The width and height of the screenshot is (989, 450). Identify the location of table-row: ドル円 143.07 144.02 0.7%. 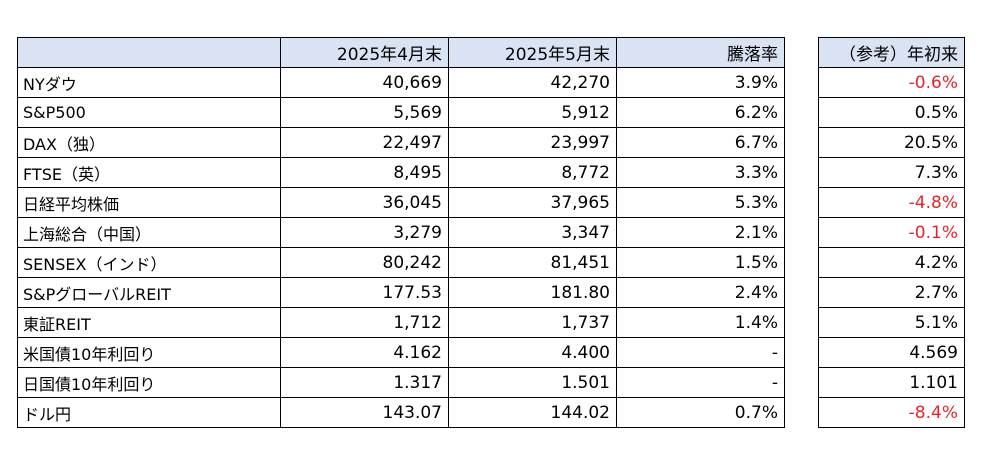
(401, 412).